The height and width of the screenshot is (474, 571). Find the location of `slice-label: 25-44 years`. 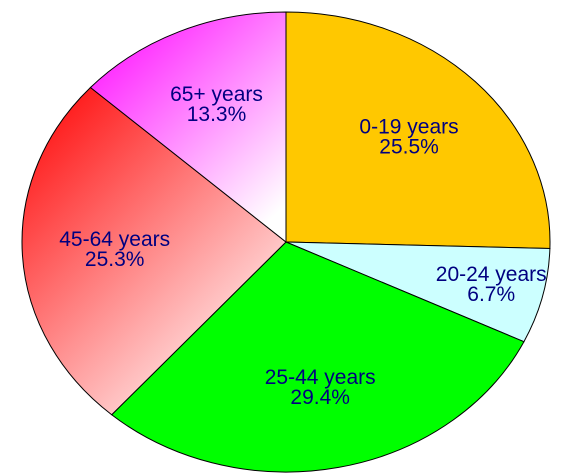

slice-label: 25-44 years is located at coordinates (320, 377).